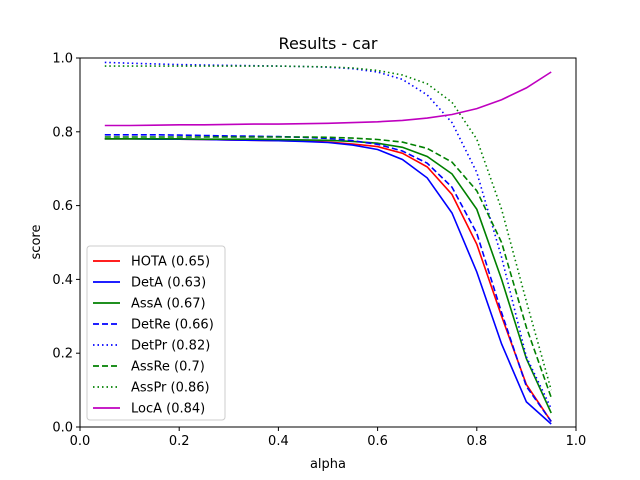 The height and width of the screenshot is (480, 640). What do you see at coordinates (168, 367) in the screenshot?
I see `legend-label-5: AssRe (0.7)` at bounding box center [168, 367].